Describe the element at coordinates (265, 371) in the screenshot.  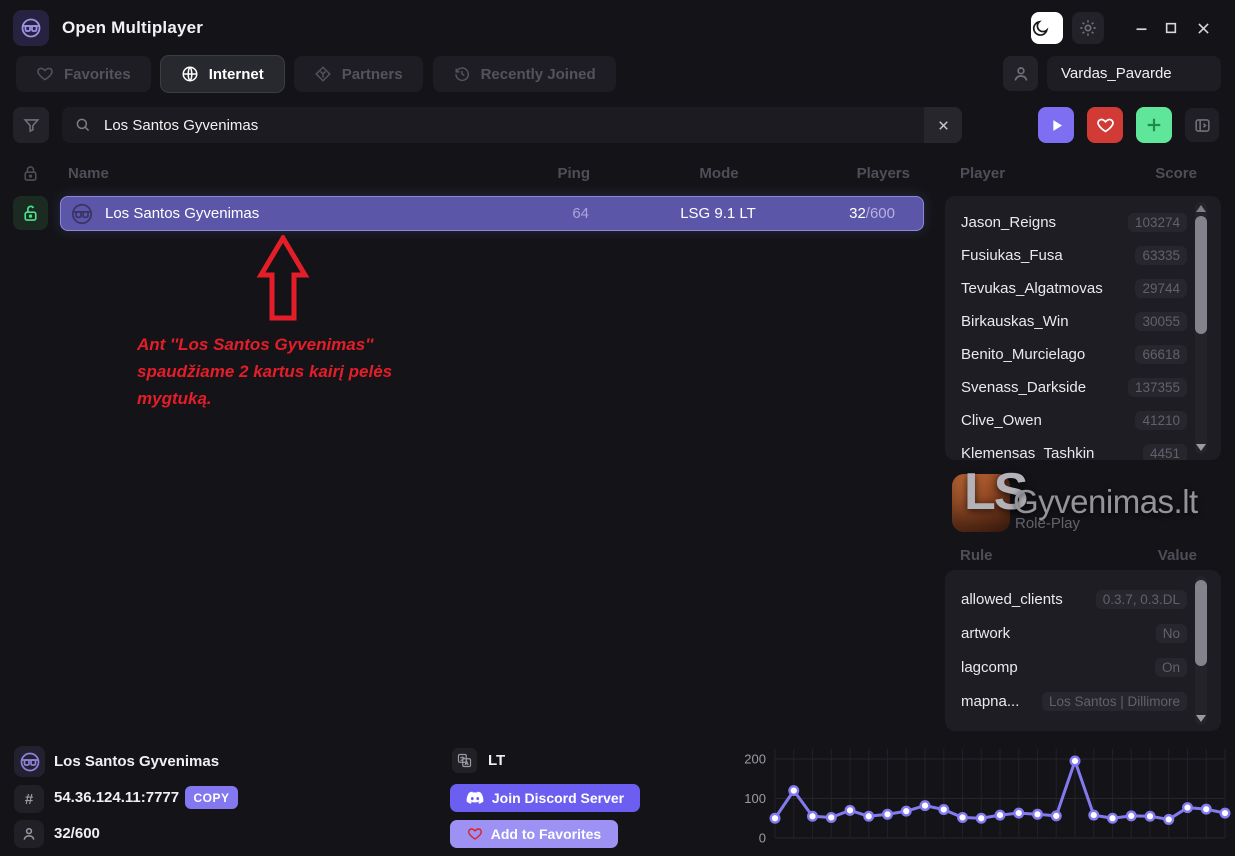
I see `annotation-line: spaudžiame 2 kartus kairį pelės` at that location.